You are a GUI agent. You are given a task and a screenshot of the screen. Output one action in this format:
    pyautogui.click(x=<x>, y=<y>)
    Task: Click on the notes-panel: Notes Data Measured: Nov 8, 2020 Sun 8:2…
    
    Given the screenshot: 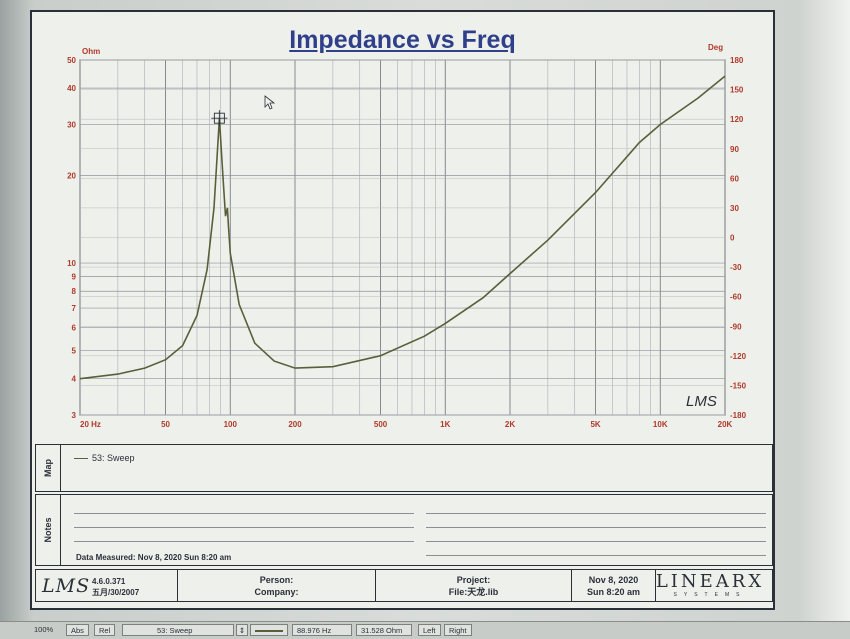 What is the action you would take?
    pyautogui.click(x=404, y=530)
    